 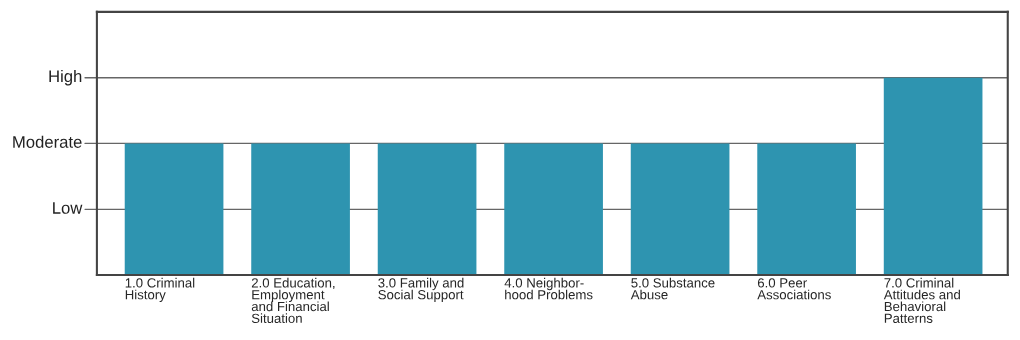 What do you see at coordinates (548, 288) in the screenshot?
I see `x-tick-label: 4.0 Neighbor- hood Problems` at bounding box center [548, 288].